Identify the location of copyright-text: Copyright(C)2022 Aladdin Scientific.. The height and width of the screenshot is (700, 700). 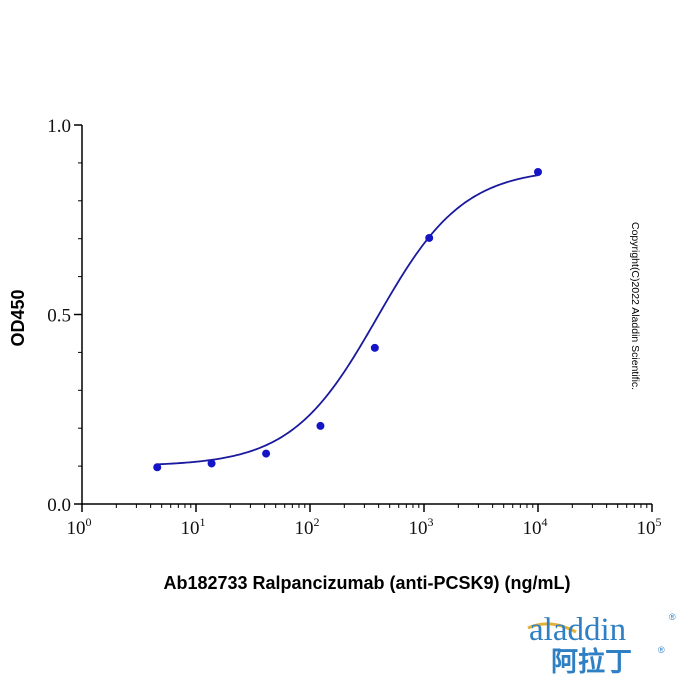
(635, 306).